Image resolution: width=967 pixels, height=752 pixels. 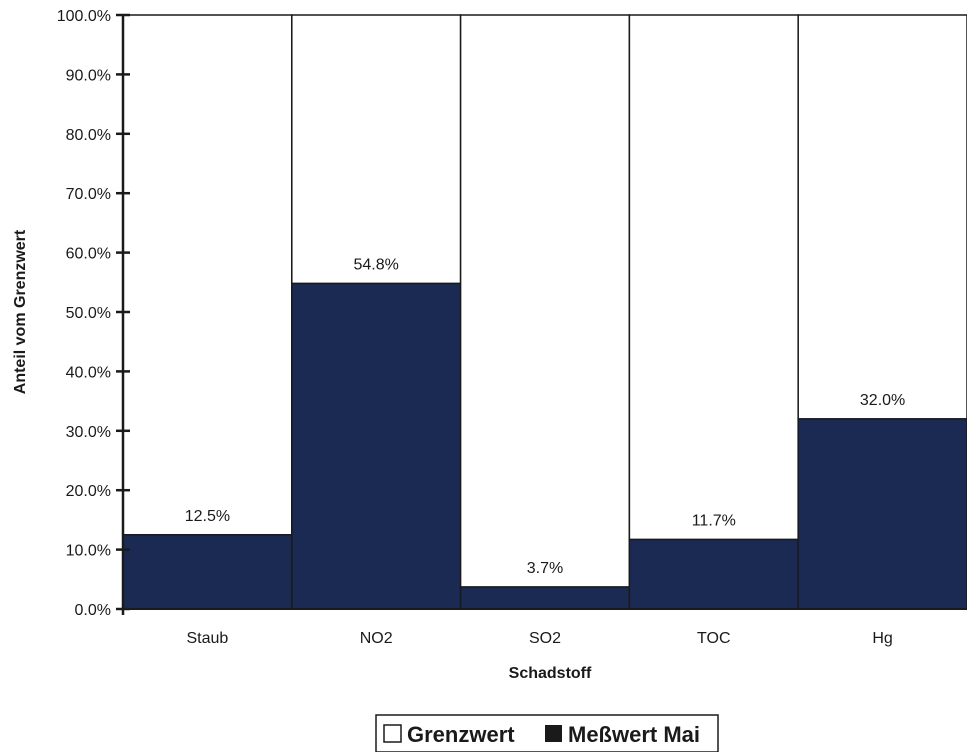 What do you see at coordinates (88, 135) in the screenshot?
I see `y-tick-label: 80.0%` at bounding box center [88, 135].